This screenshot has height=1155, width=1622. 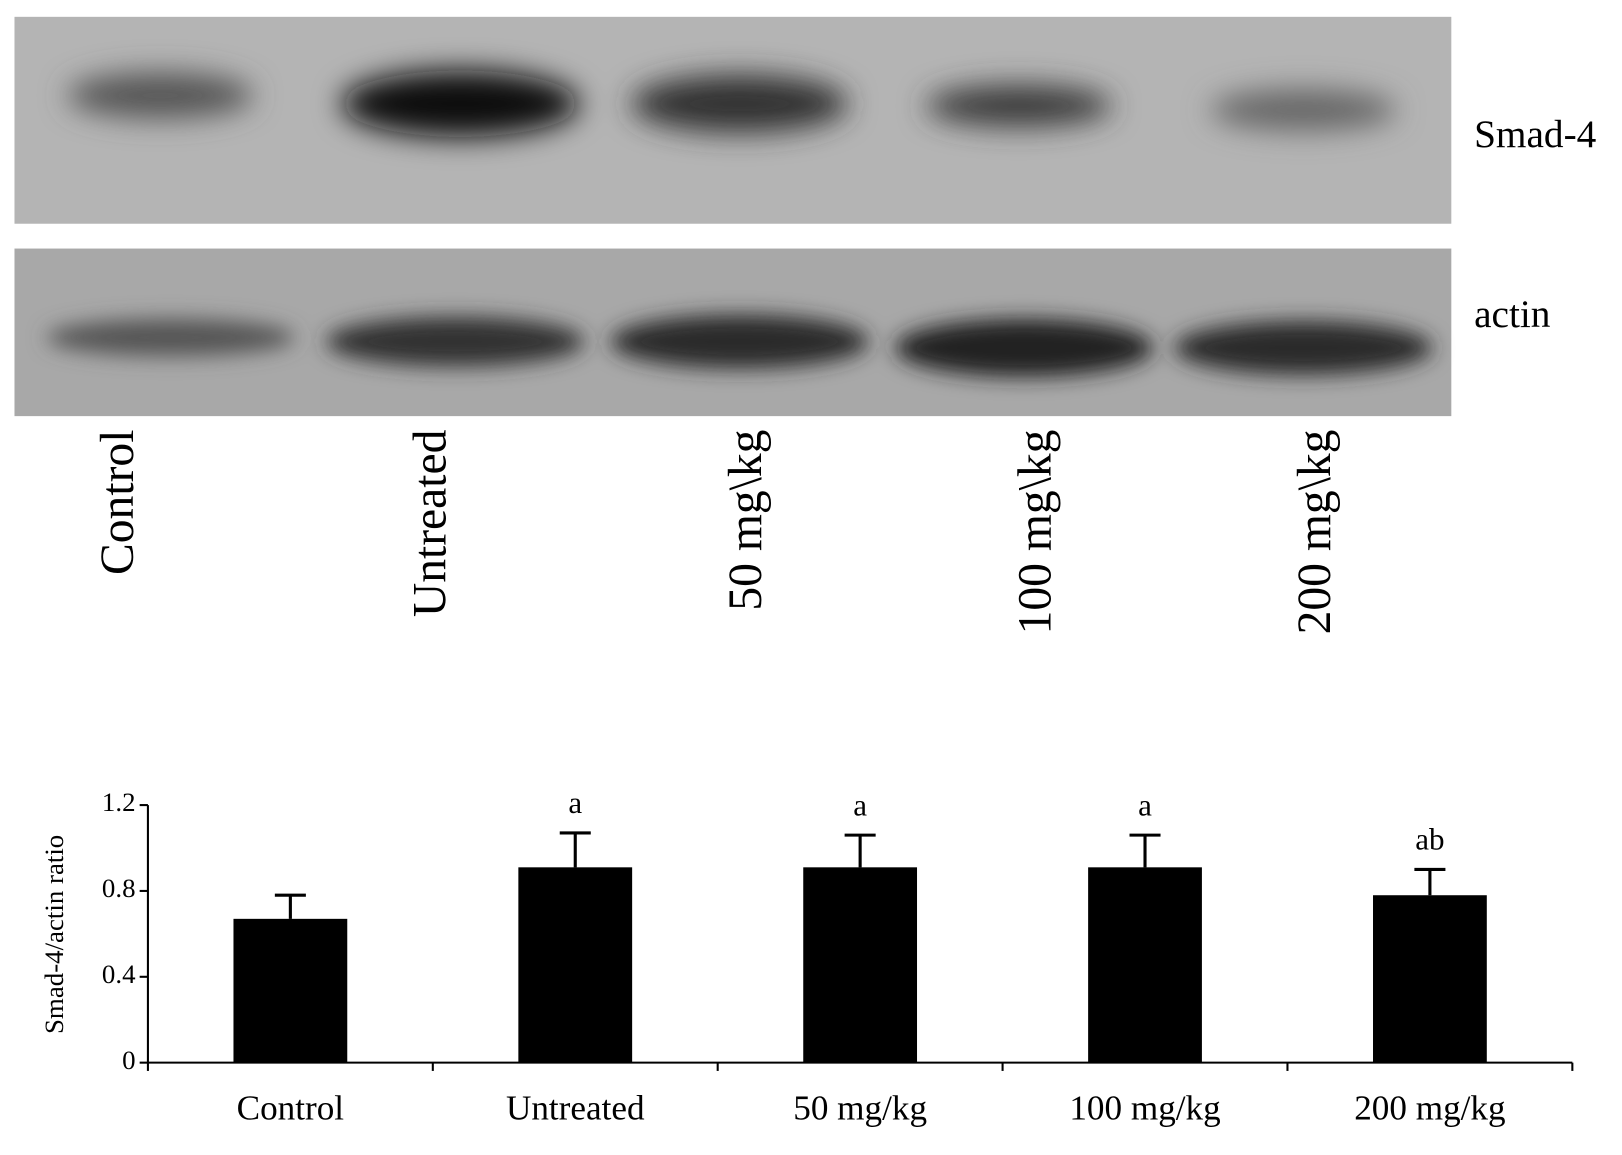 What do you see at coordinates (860, 1107) in the screenshot?
I see `x-tick-label: 50 mg/kg` at bounding box center [860, 1107].